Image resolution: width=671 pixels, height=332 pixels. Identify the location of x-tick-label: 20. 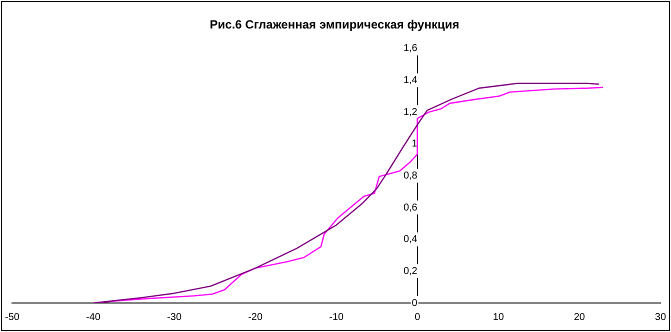
(580, 317).